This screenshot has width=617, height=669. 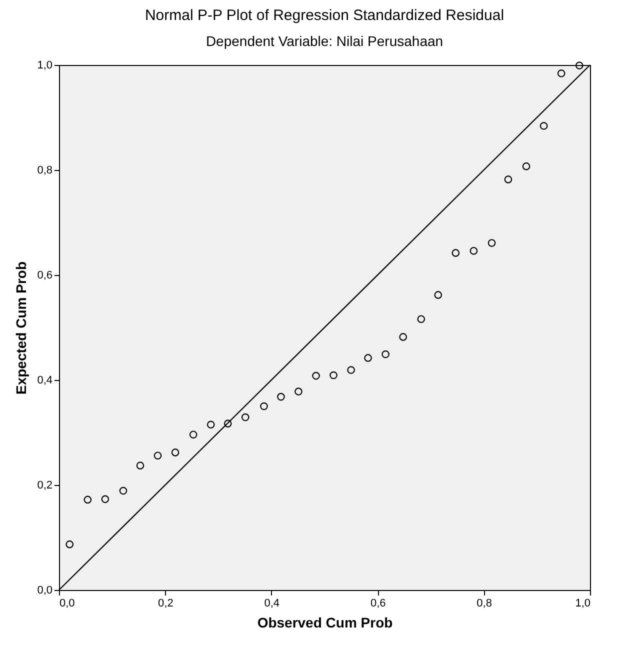 What do you see at coordinates (324, 15) in the screenshot?
I see `chart-title: Normal P-P Plot of Regression Standardized Residual` at bounding box center [324, 15].